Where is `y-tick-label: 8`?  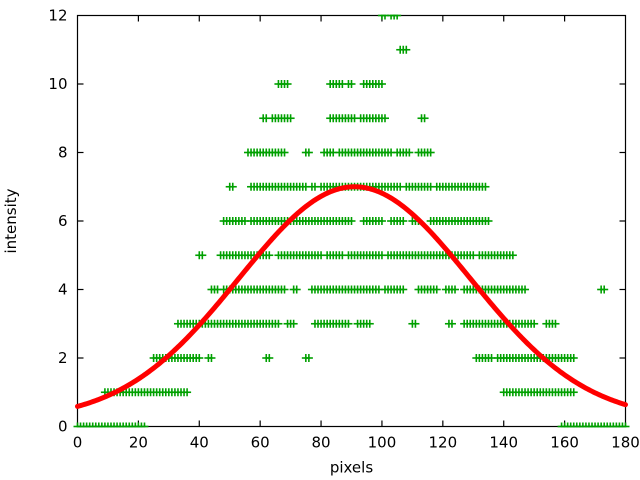 y-tick-label: 8 is located at coordinates (63, 153).